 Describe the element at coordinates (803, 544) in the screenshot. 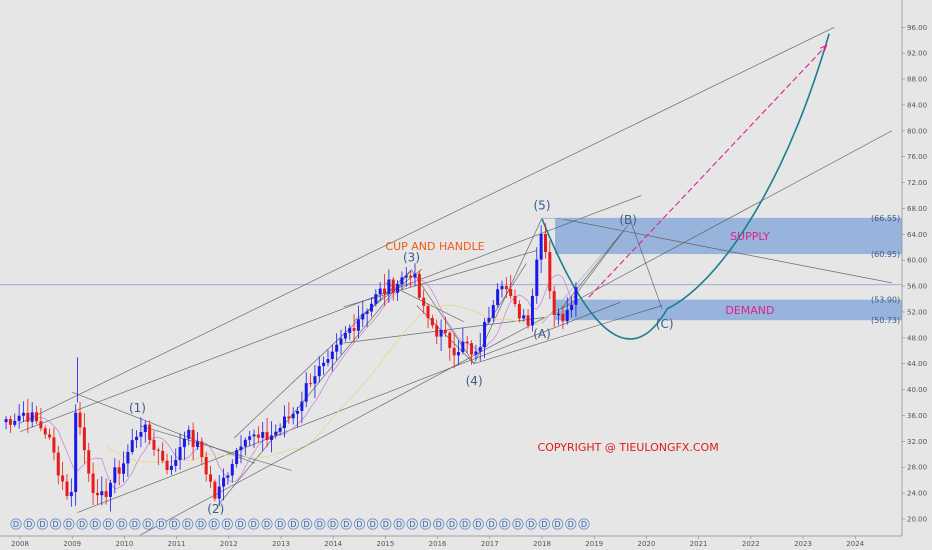

I see `time-tick-label: 2023` at that location.